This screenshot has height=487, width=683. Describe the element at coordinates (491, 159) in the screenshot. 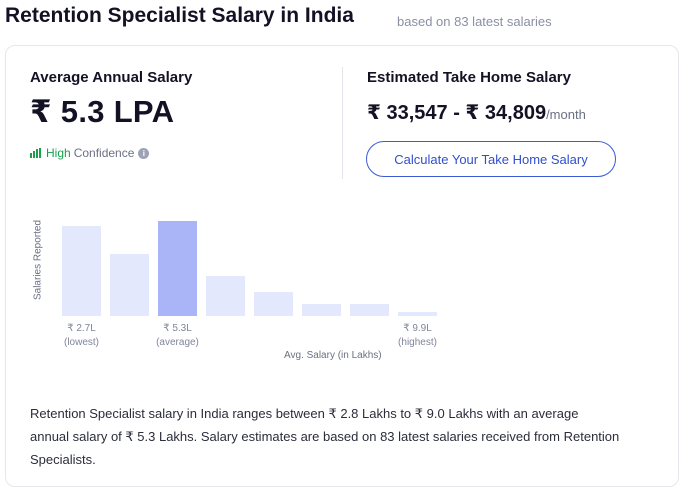

I see `calculate-take-home-button: Calculate Your Take Home Salary` at that location.